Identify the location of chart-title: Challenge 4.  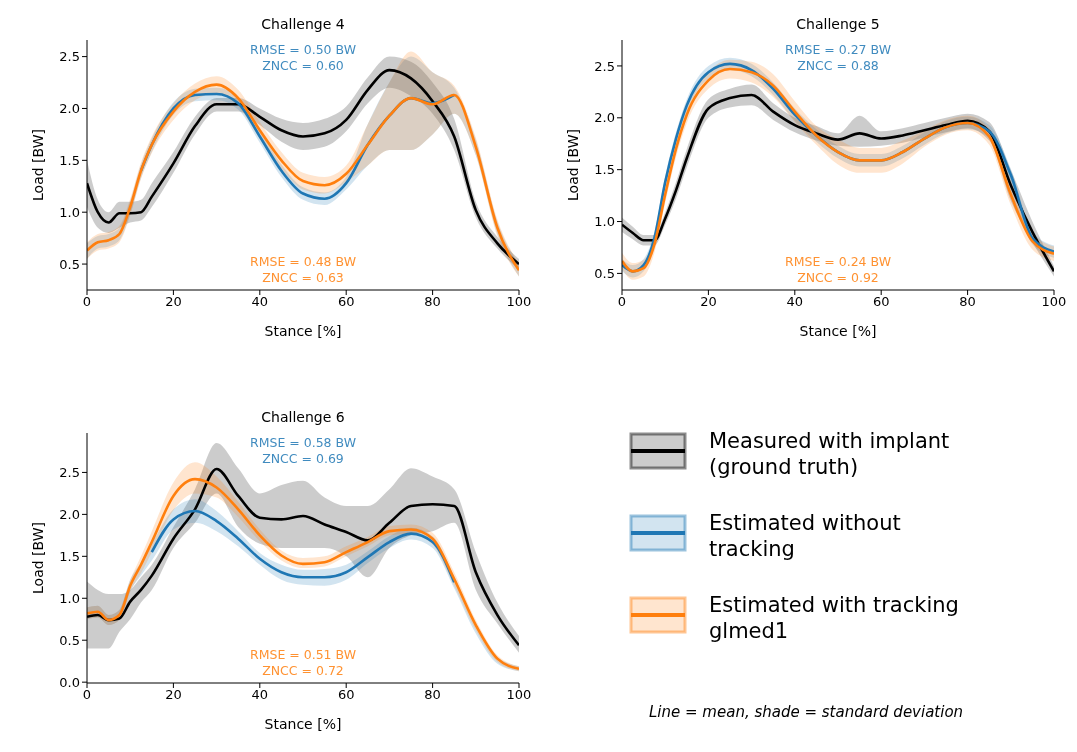
(303, 24).